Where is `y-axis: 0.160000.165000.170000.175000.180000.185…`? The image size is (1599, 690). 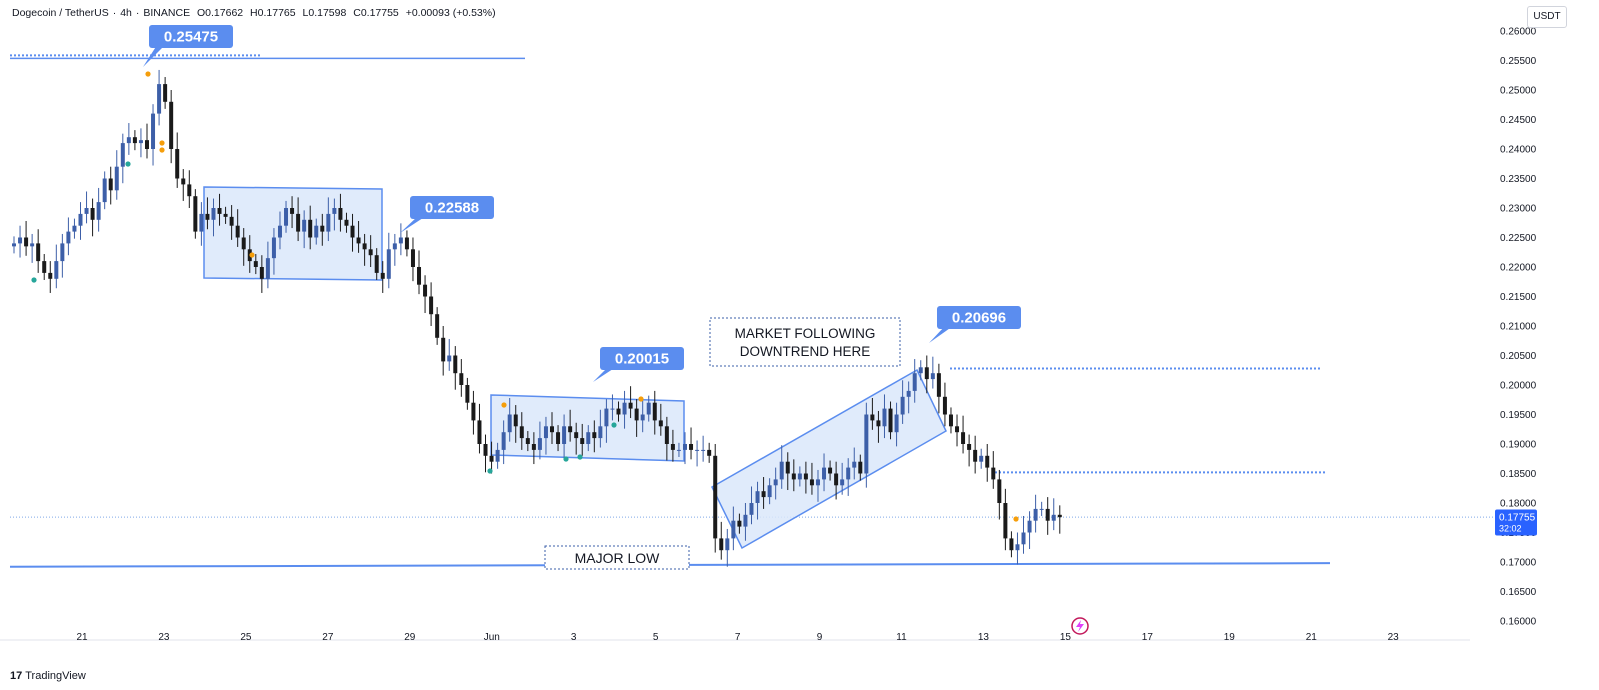
y-axis: 0.160000.165000.170000.175000.180000.185… is located at coordinates (1516, 327).